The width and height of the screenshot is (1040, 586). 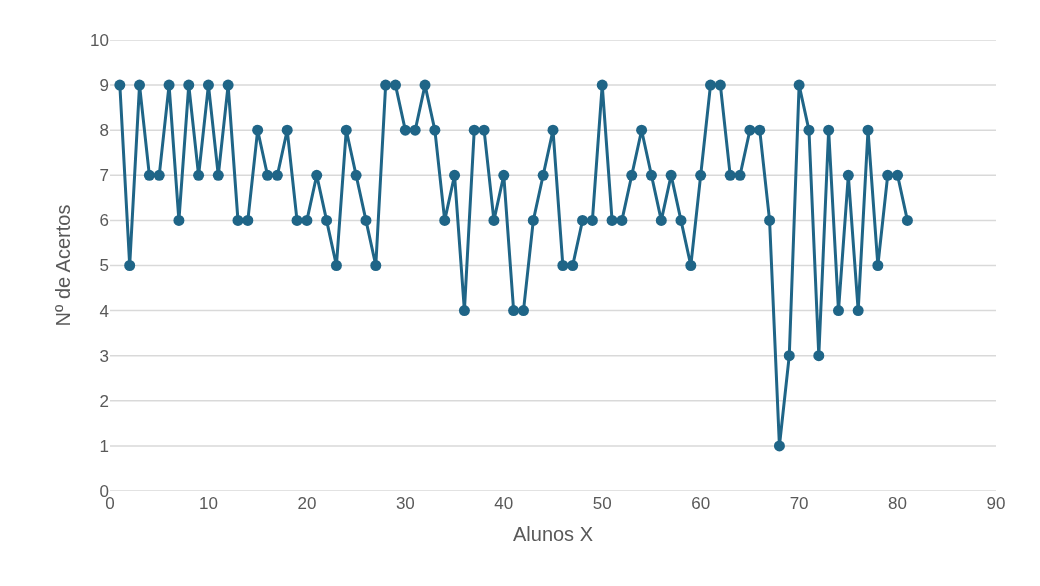 I want to click on x-tick-label: 90, so click(x=996, y=503).